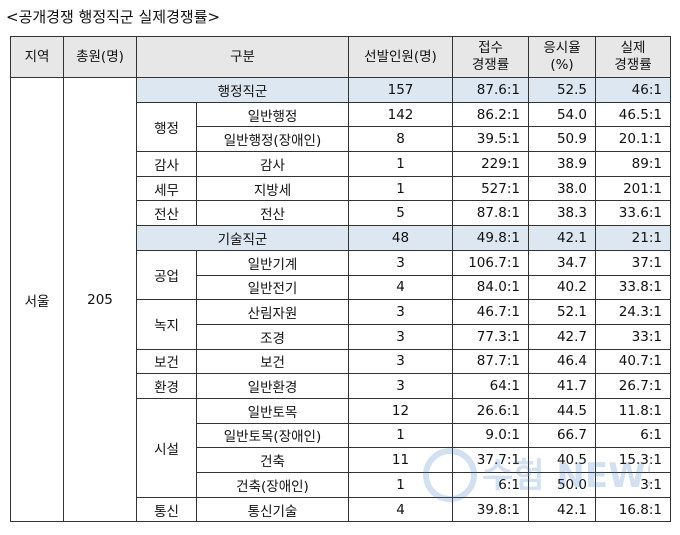  I want to click on item-applied: 527:1, so click(490, 188).